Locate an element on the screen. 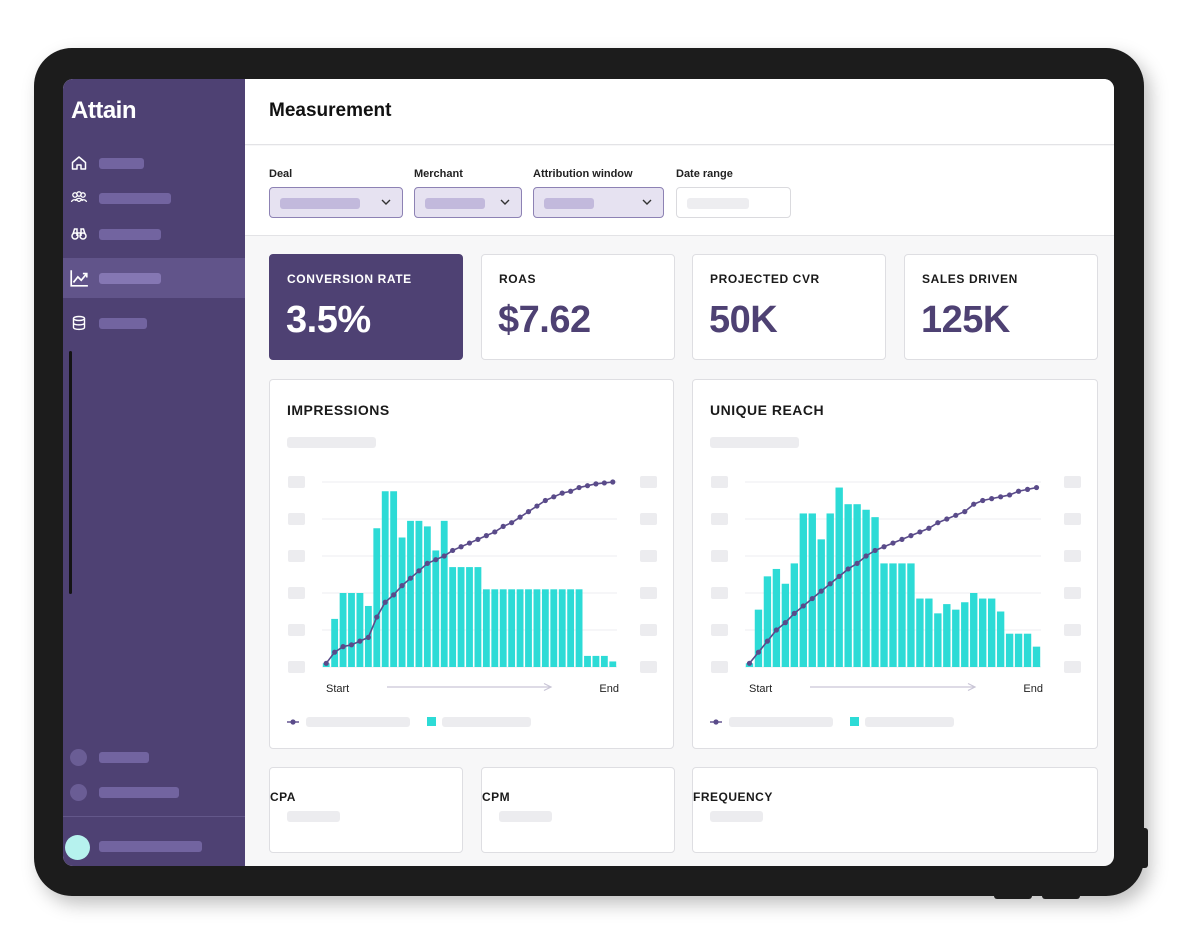  avatar is located at coordinates (77, 847).